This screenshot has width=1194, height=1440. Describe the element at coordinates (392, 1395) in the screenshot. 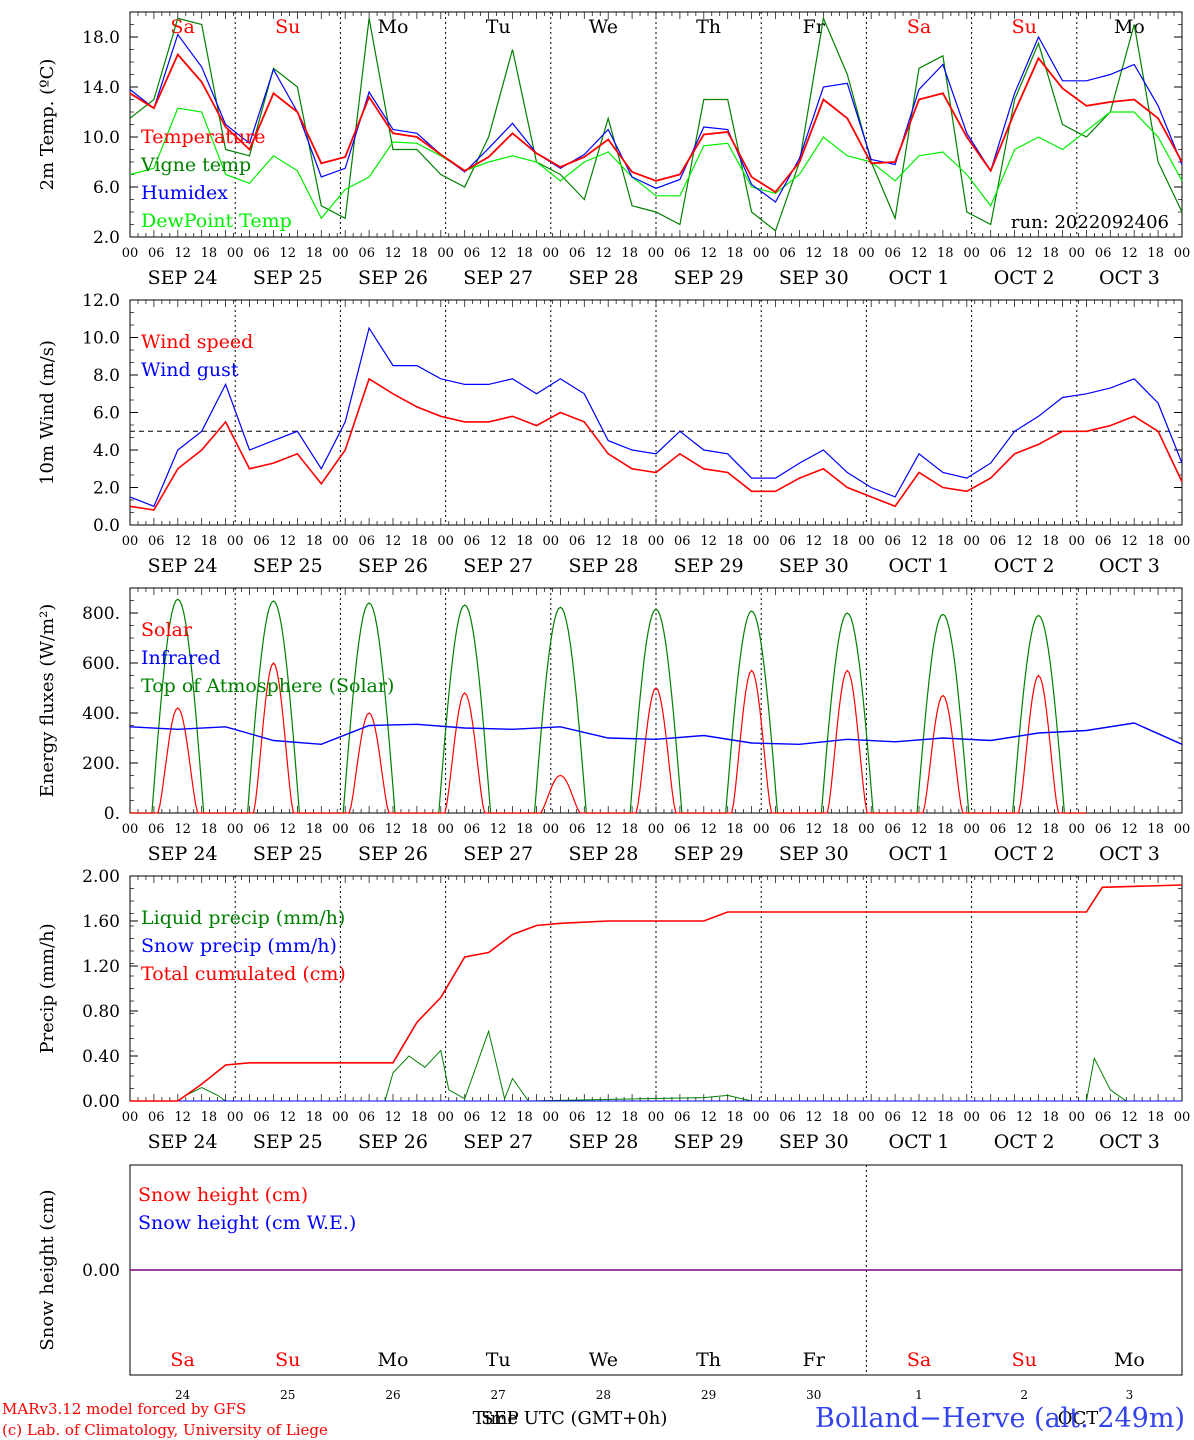

I see `day-number-label: 26` at that location.